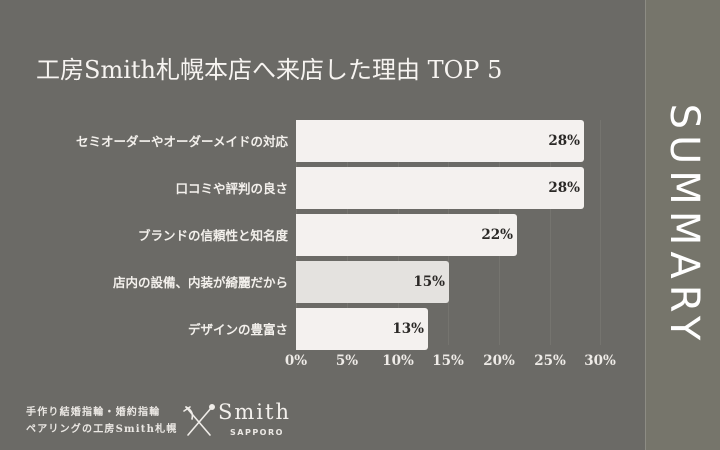 The height and width of the screenshot is (450, 720). I want to click on x-tick: 25%, so click(550, 361).